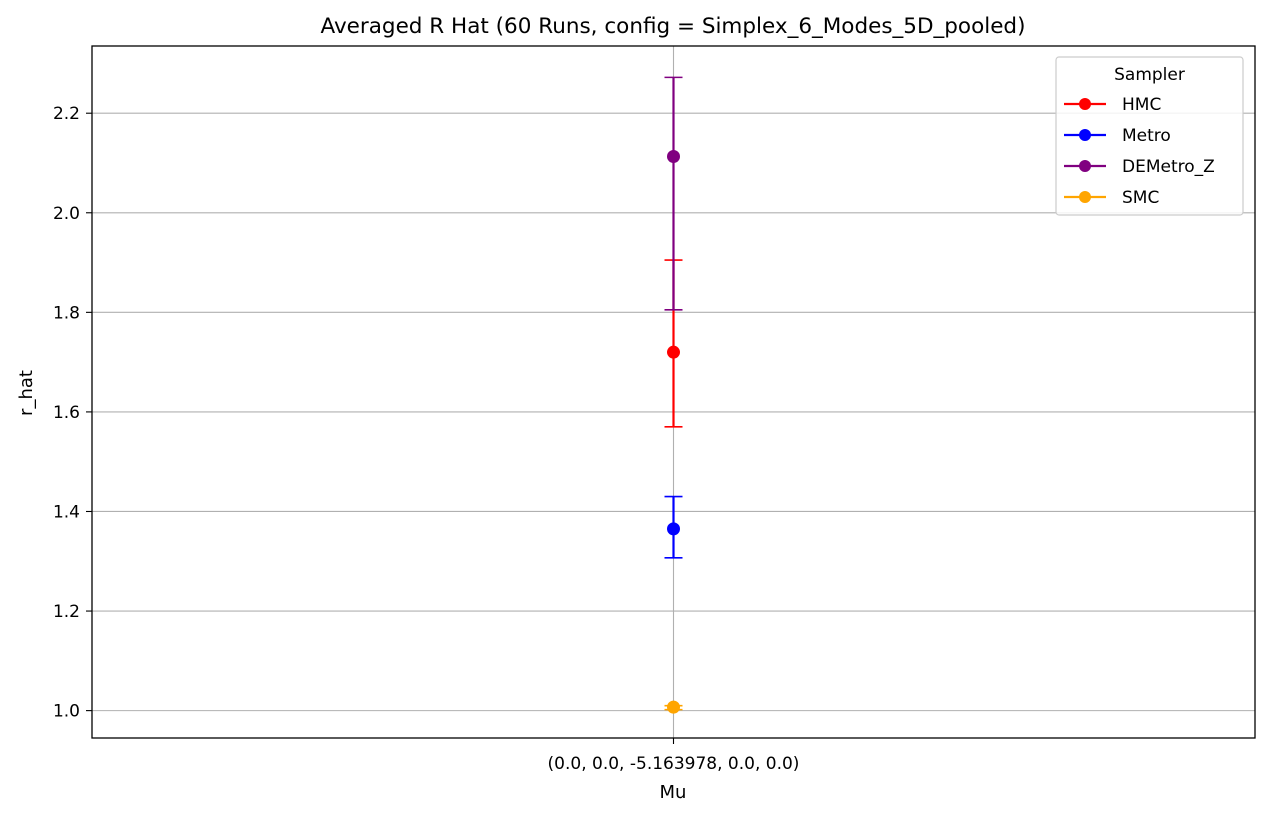 The height and width of the screenshot is (817, 1269). Describe the element at coordinates (674, 764) in the screenshot. I see `x-tick-label: (0.0, 0.0, -5.163978, 0.0, 0.0)` at that location.